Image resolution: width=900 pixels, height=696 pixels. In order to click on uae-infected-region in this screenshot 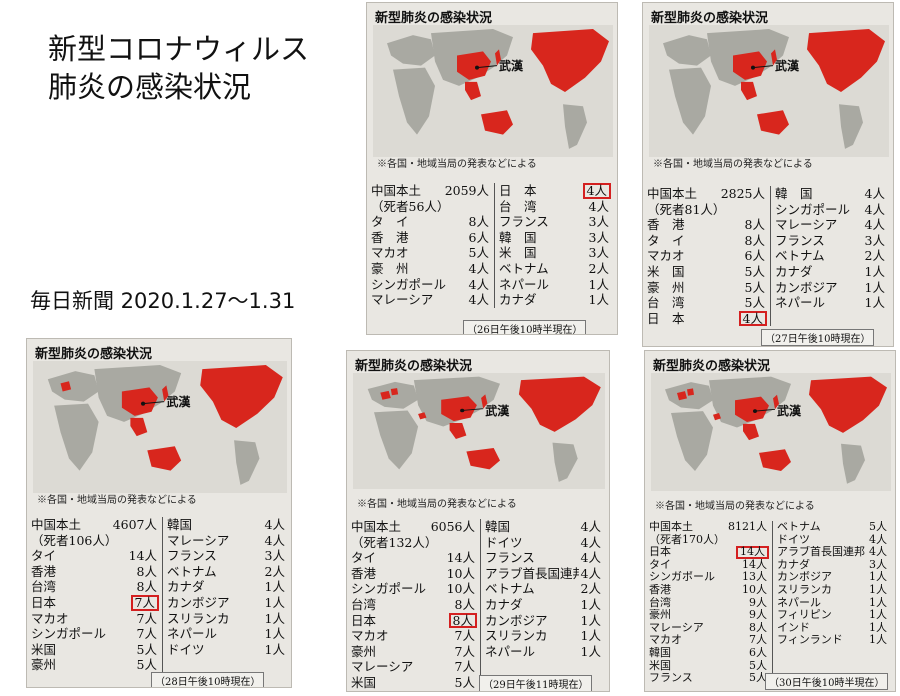, I will do `click(422, 416)`.